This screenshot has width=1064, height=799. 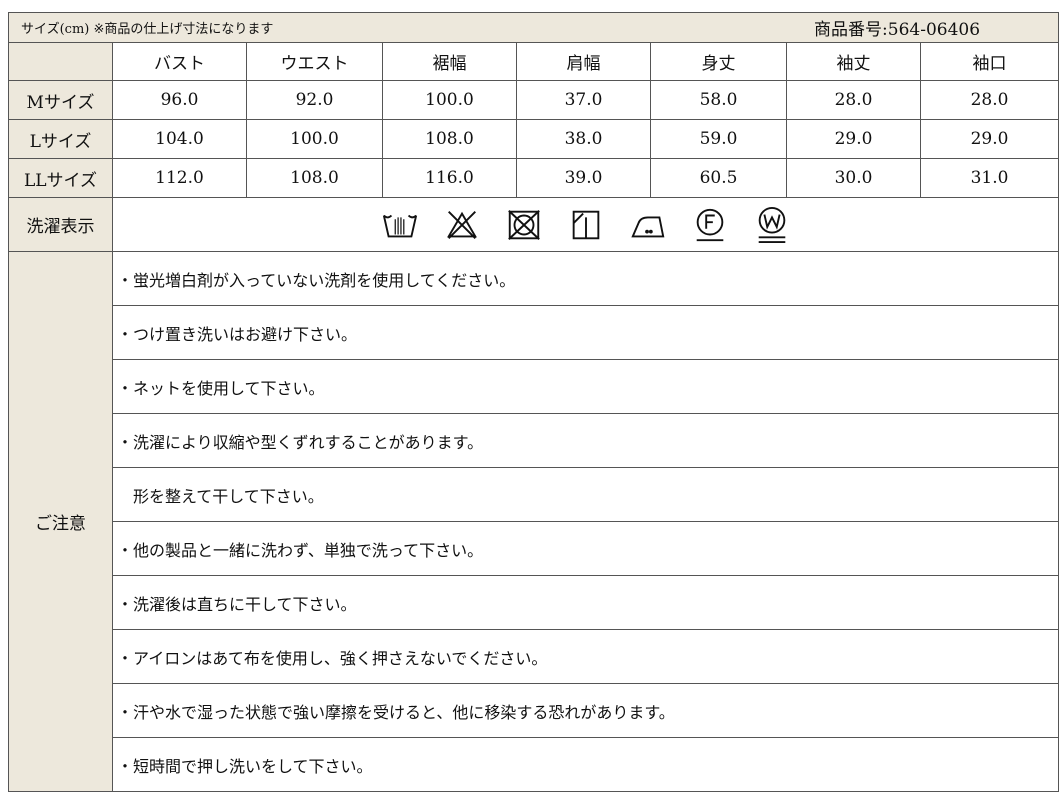 What do you see at coordinates (60, 521) in the screenshot?
I see `notes-label: ご注意` at bounding box center [60, 521].